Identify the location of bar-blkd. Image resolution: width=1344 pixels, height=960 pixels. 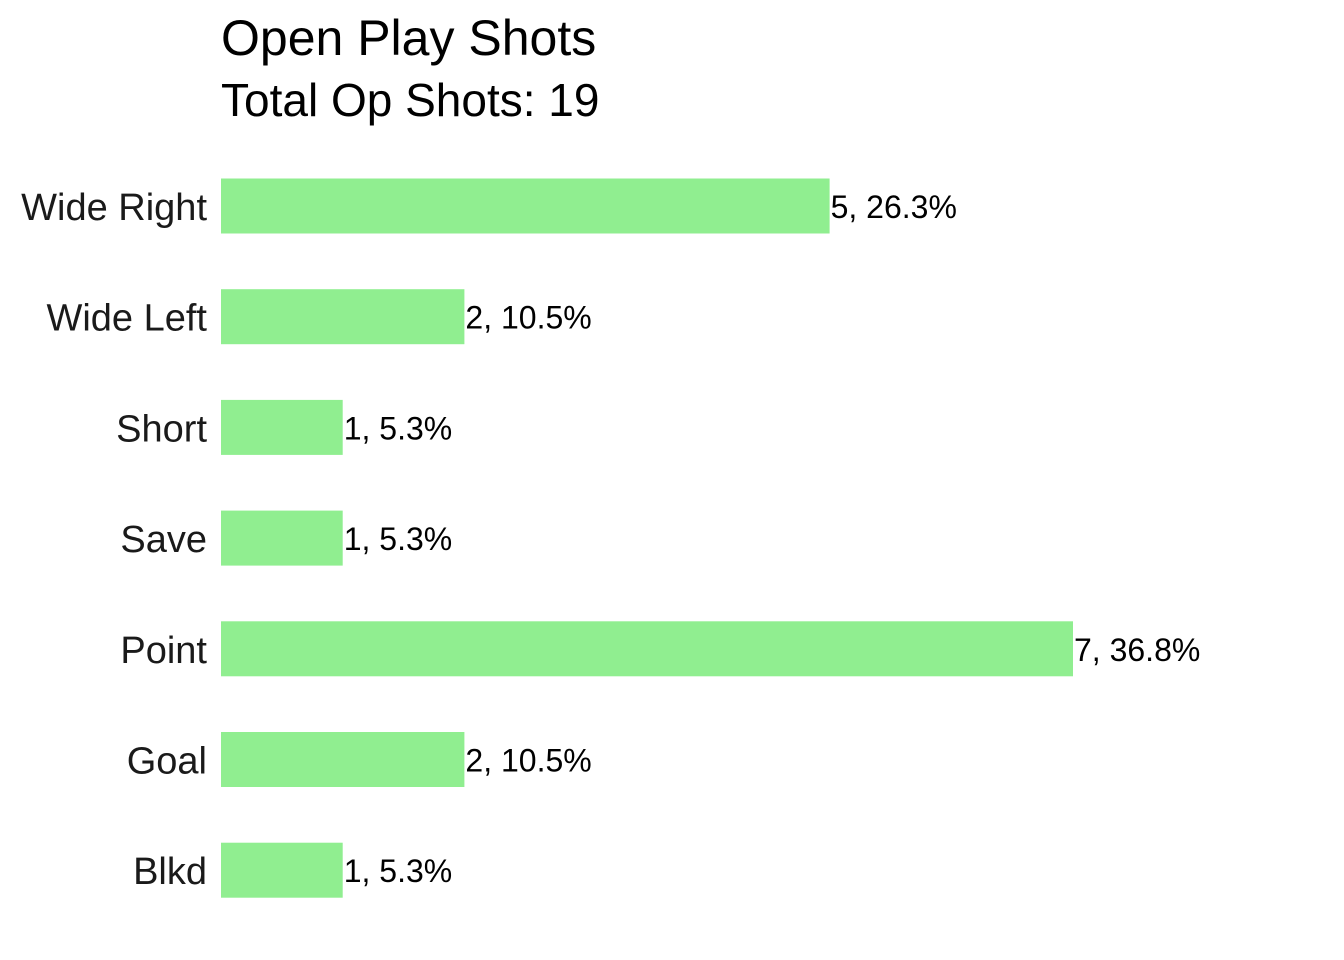
(282, 870).